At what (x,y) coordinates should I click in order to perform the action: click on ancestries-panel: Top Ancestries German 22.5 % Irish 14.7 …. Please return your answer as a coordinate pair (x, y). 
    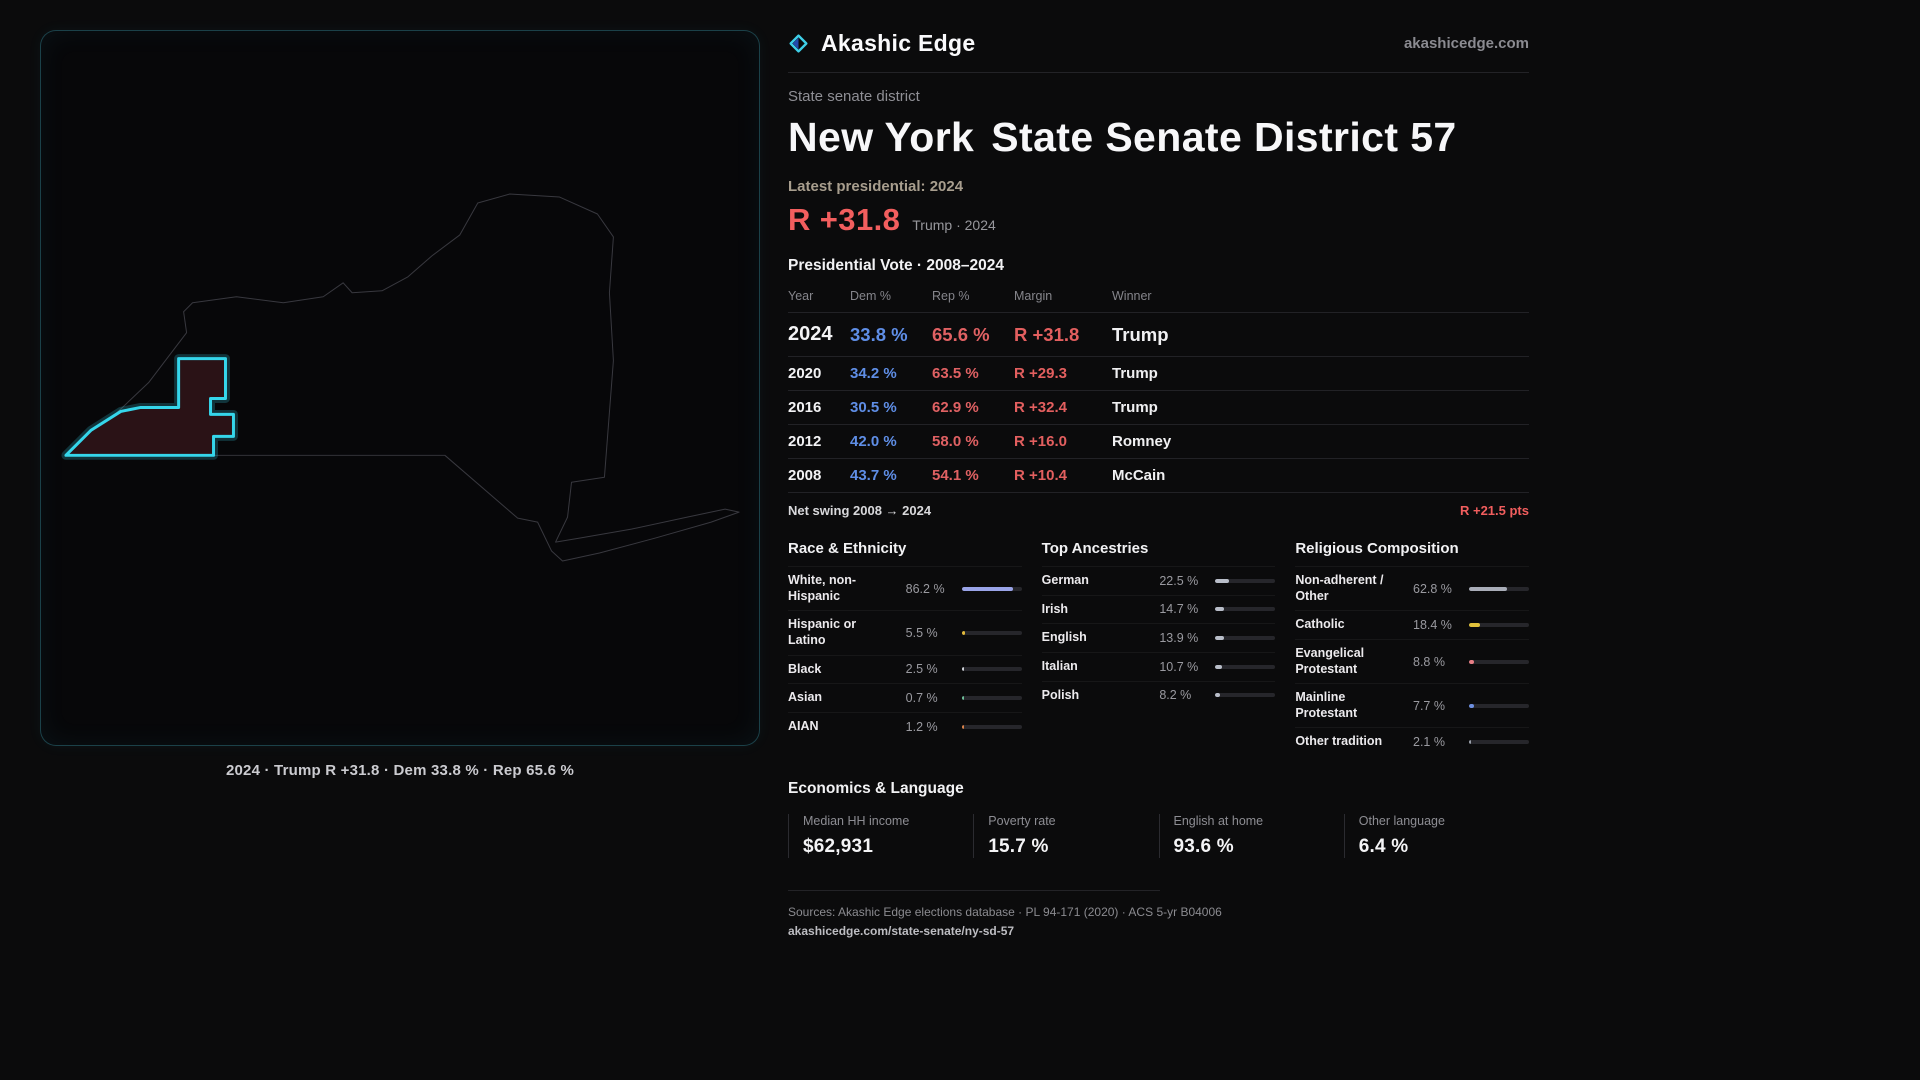
    Looking at the image, I should click on (1158, 644).